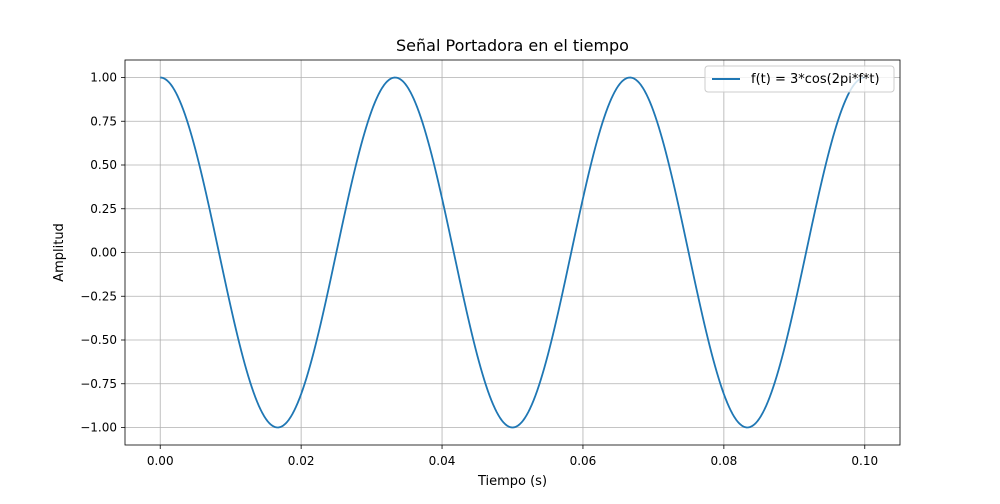 The width and height of the screenshot is (1000, 504). What do you see at coordinates (815, 79) in the screenshot?
I see `legend-label: f(t) = 3*cos(2pi*f*t)` at bounding box center [815, 79].